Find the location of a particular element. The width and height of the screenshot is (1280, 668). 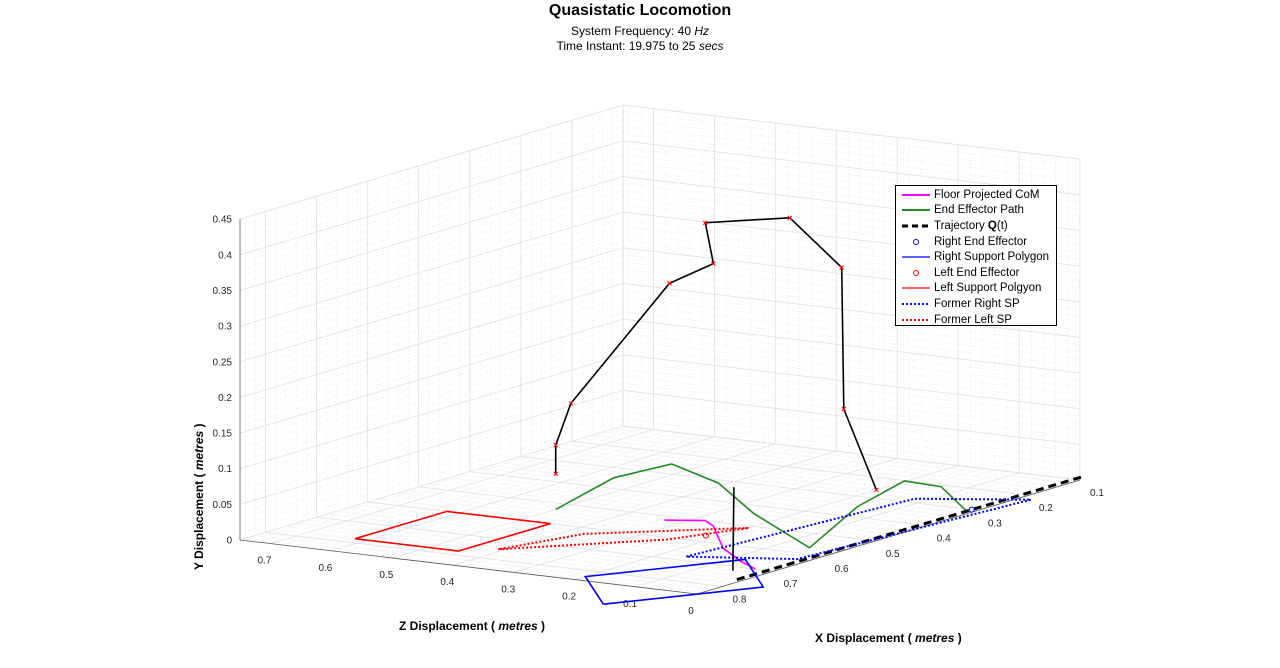

z-axis-line is located at coordinates (468, 567).